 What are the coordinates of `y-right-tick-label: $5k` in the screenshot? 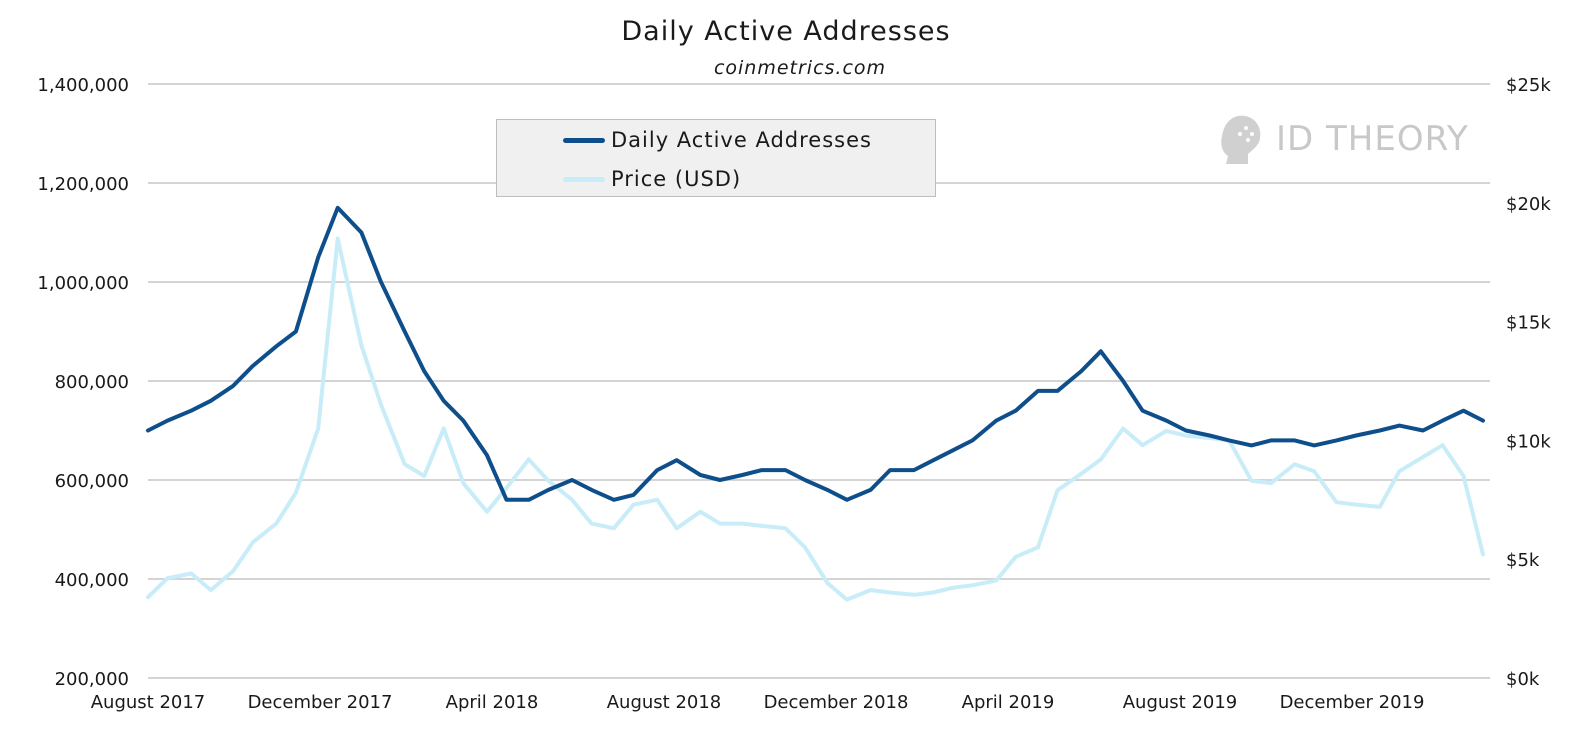 It's located at (1523, 560).